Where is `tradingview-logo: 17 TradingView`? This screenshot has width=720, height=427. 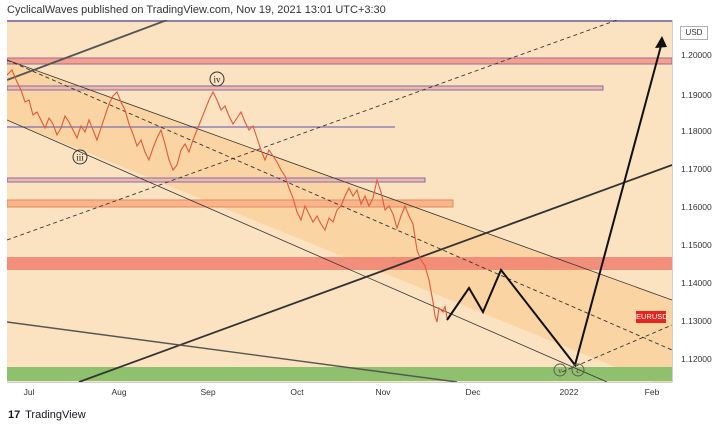 tradingview-logo: 17 TradingView is located at coordinates (47, 415).